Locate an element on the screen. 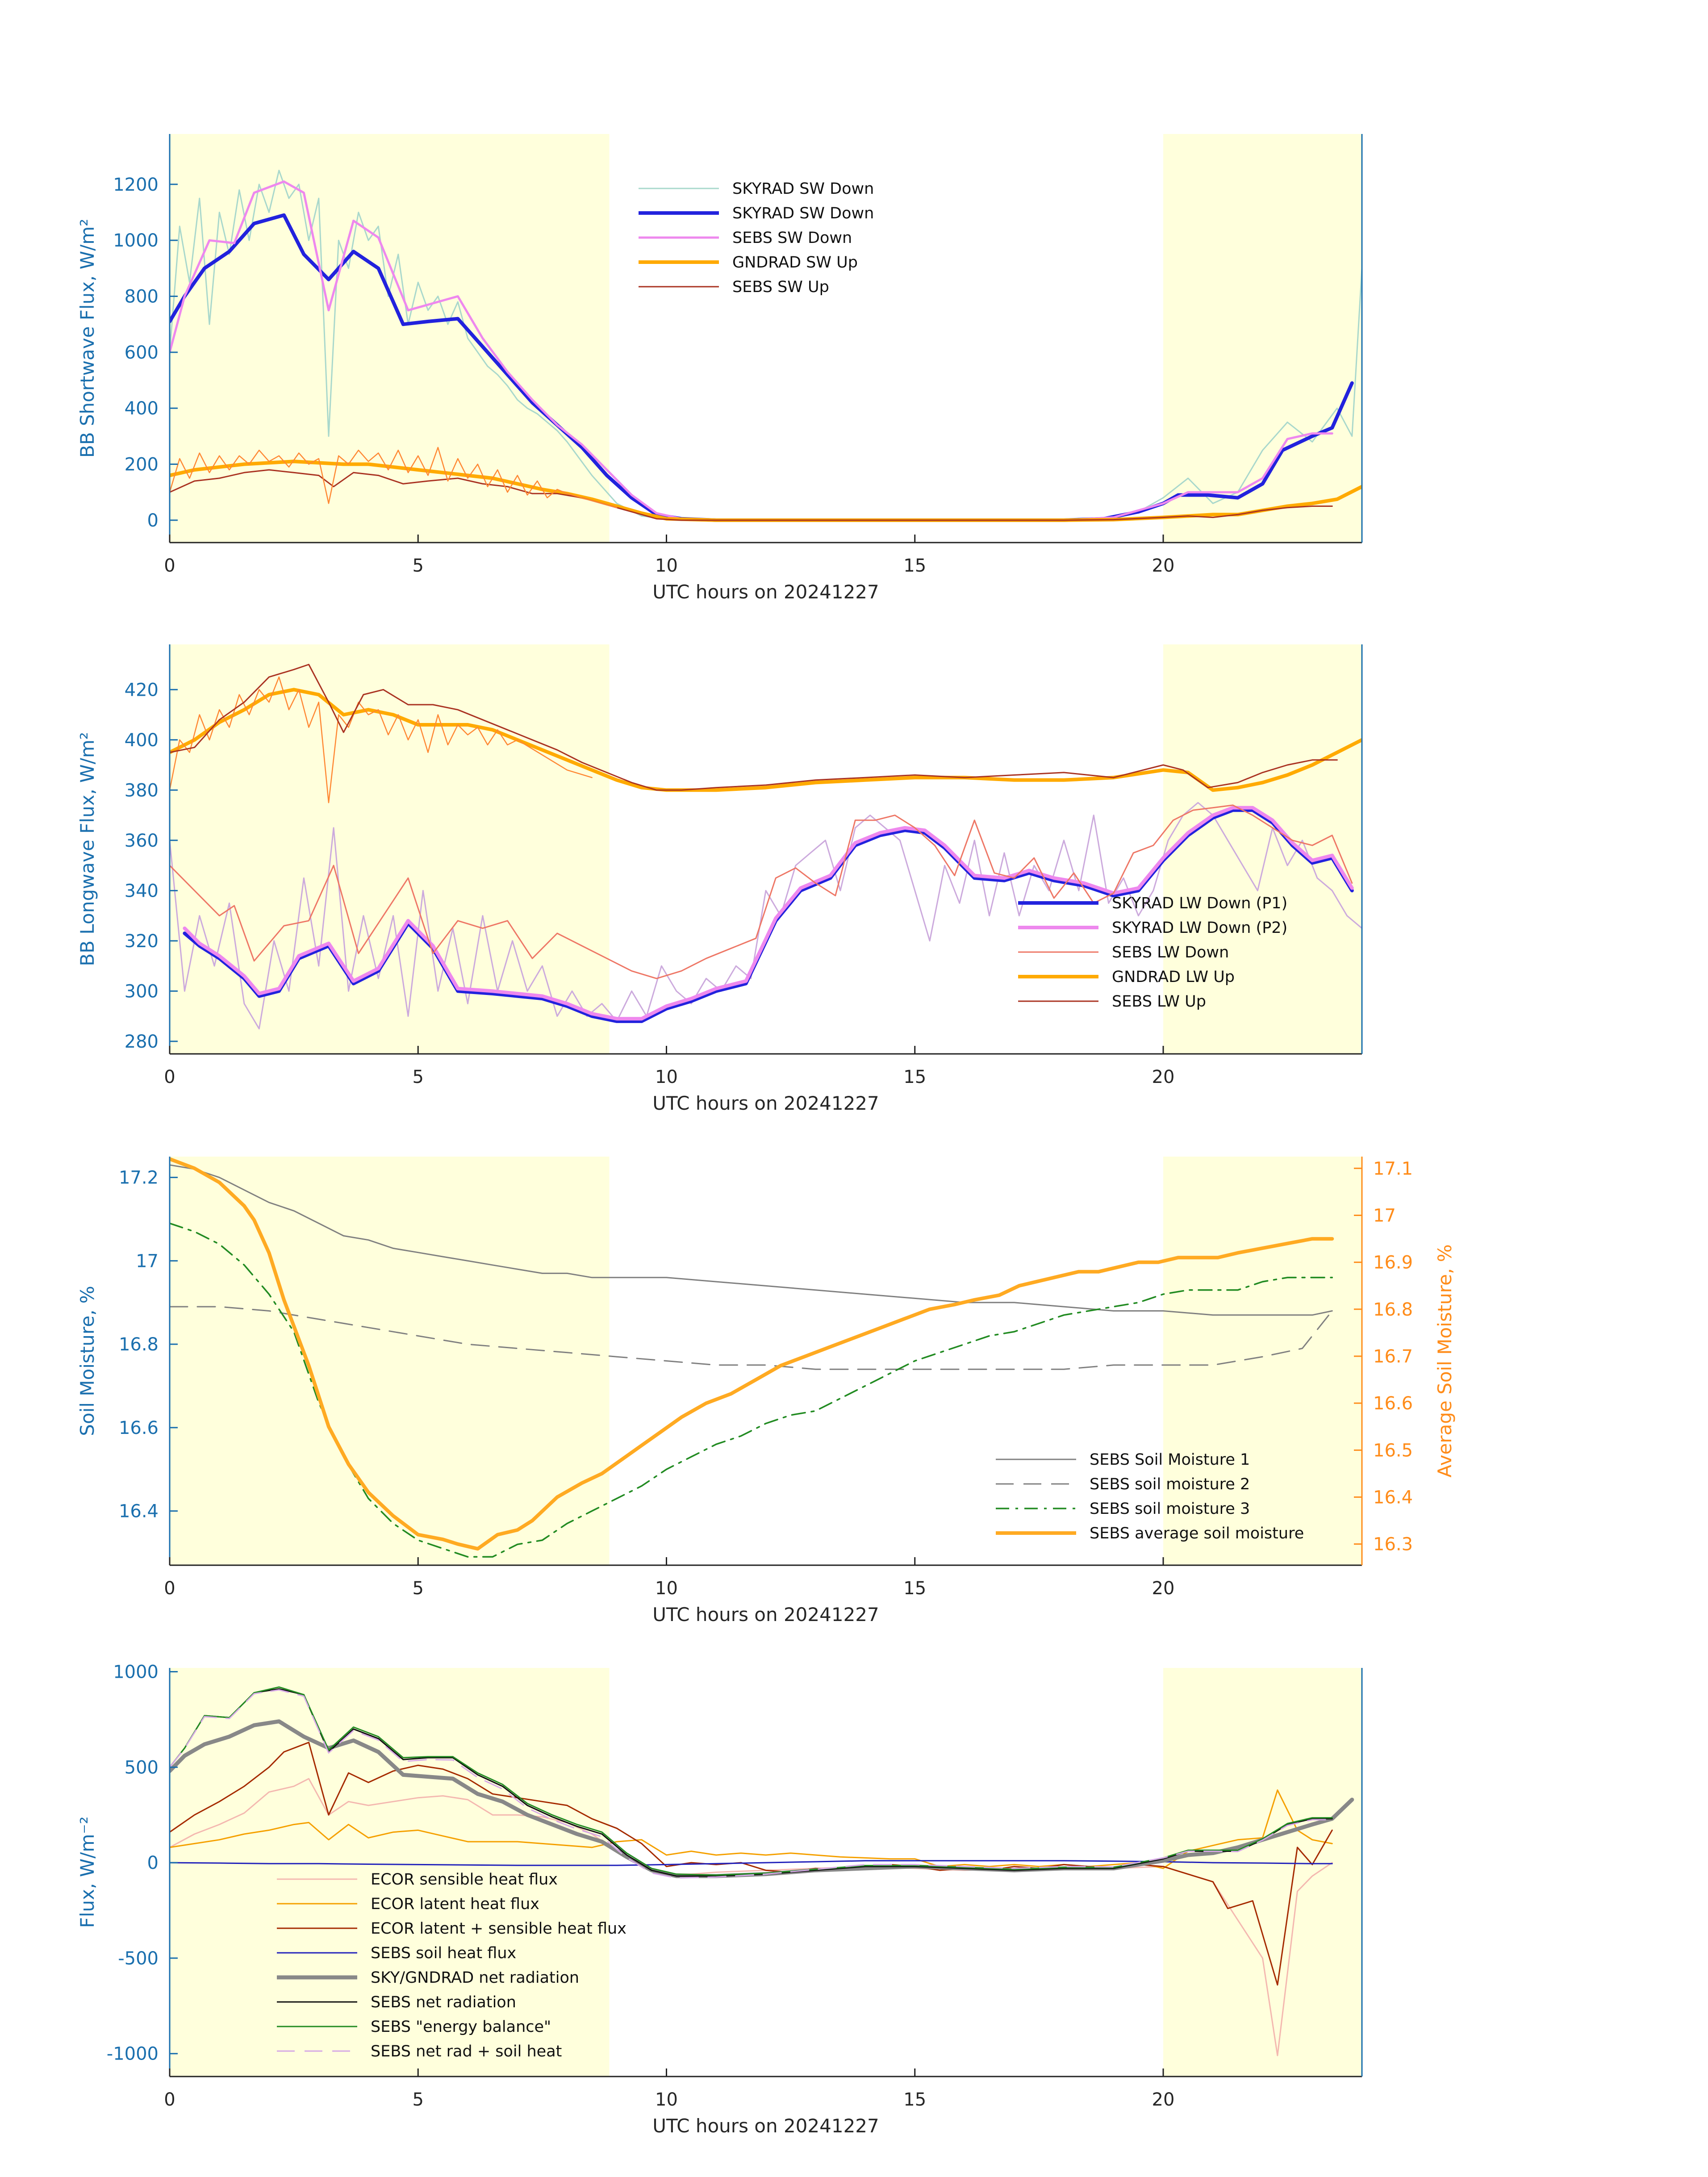 The height and width of the screenshot is (2177, 1708). y-tick-label-0: -1000 is located at coordinates (133, 2054).